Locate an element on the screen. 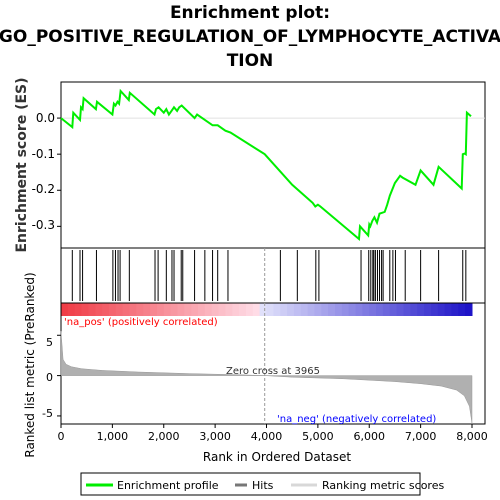 The image size is (500, 500). x-tick-label: 1,000 is located at coordinates (113, 436).